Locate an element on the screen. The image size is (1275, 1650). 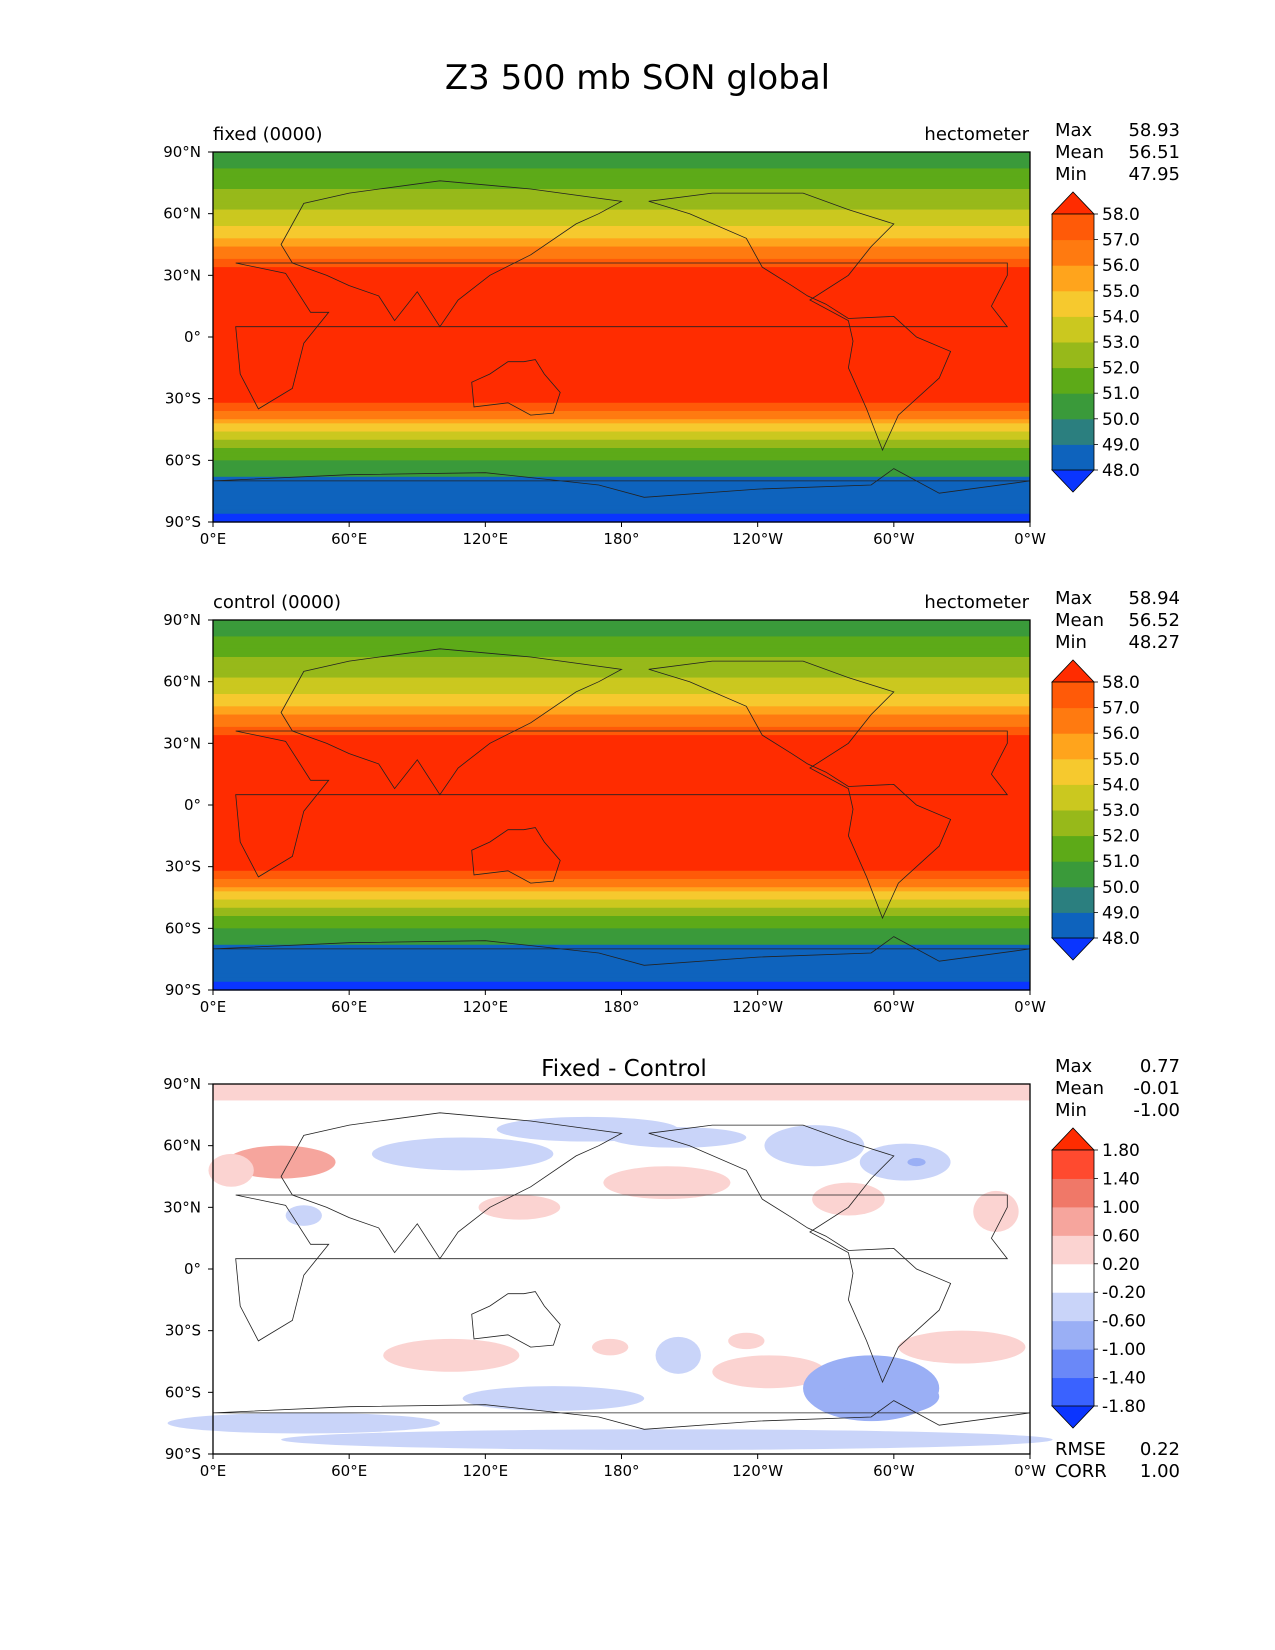
stat-min-value: 48.27 is located at coordinates (1154, 642).